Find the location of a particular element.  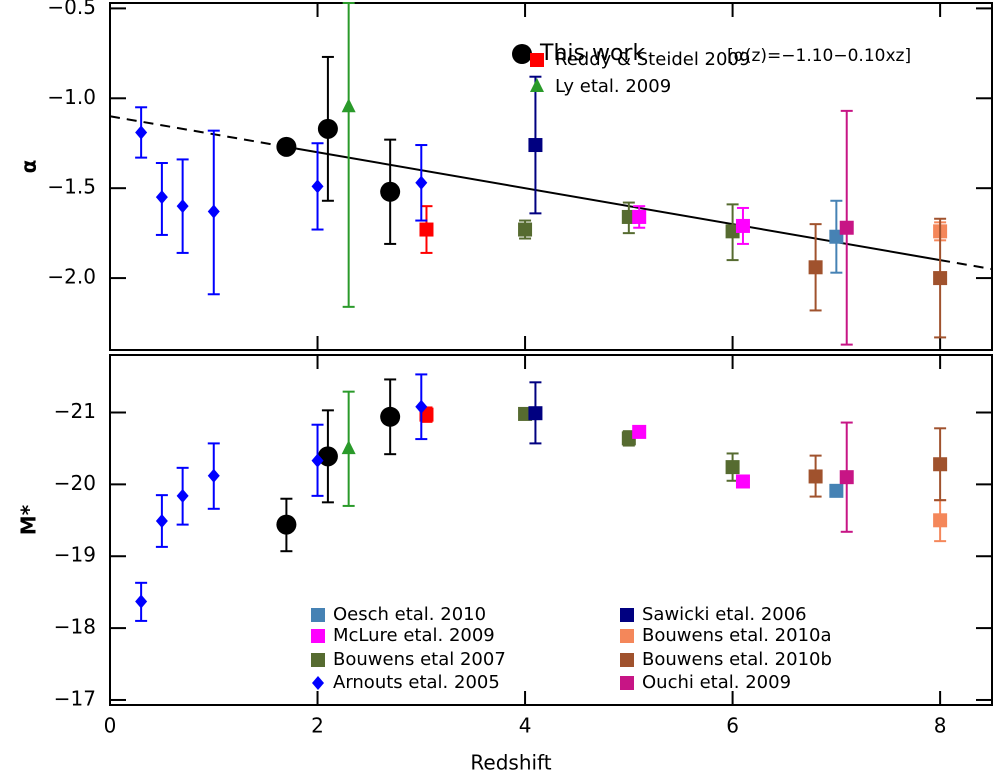

y-tick-label: −2.0 is located at coordinates (71, 277).